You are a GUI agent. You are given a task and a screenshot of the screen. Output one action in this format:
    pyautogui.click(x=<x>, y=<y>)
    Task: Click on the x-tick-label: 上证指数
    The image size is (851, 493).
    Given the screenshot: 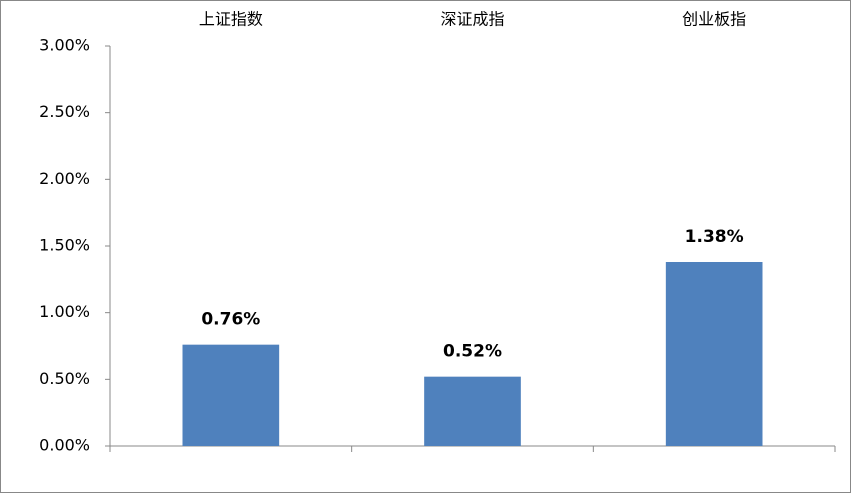 What is the action you would take?
    pyautogui.click(x=231, y=19)
    